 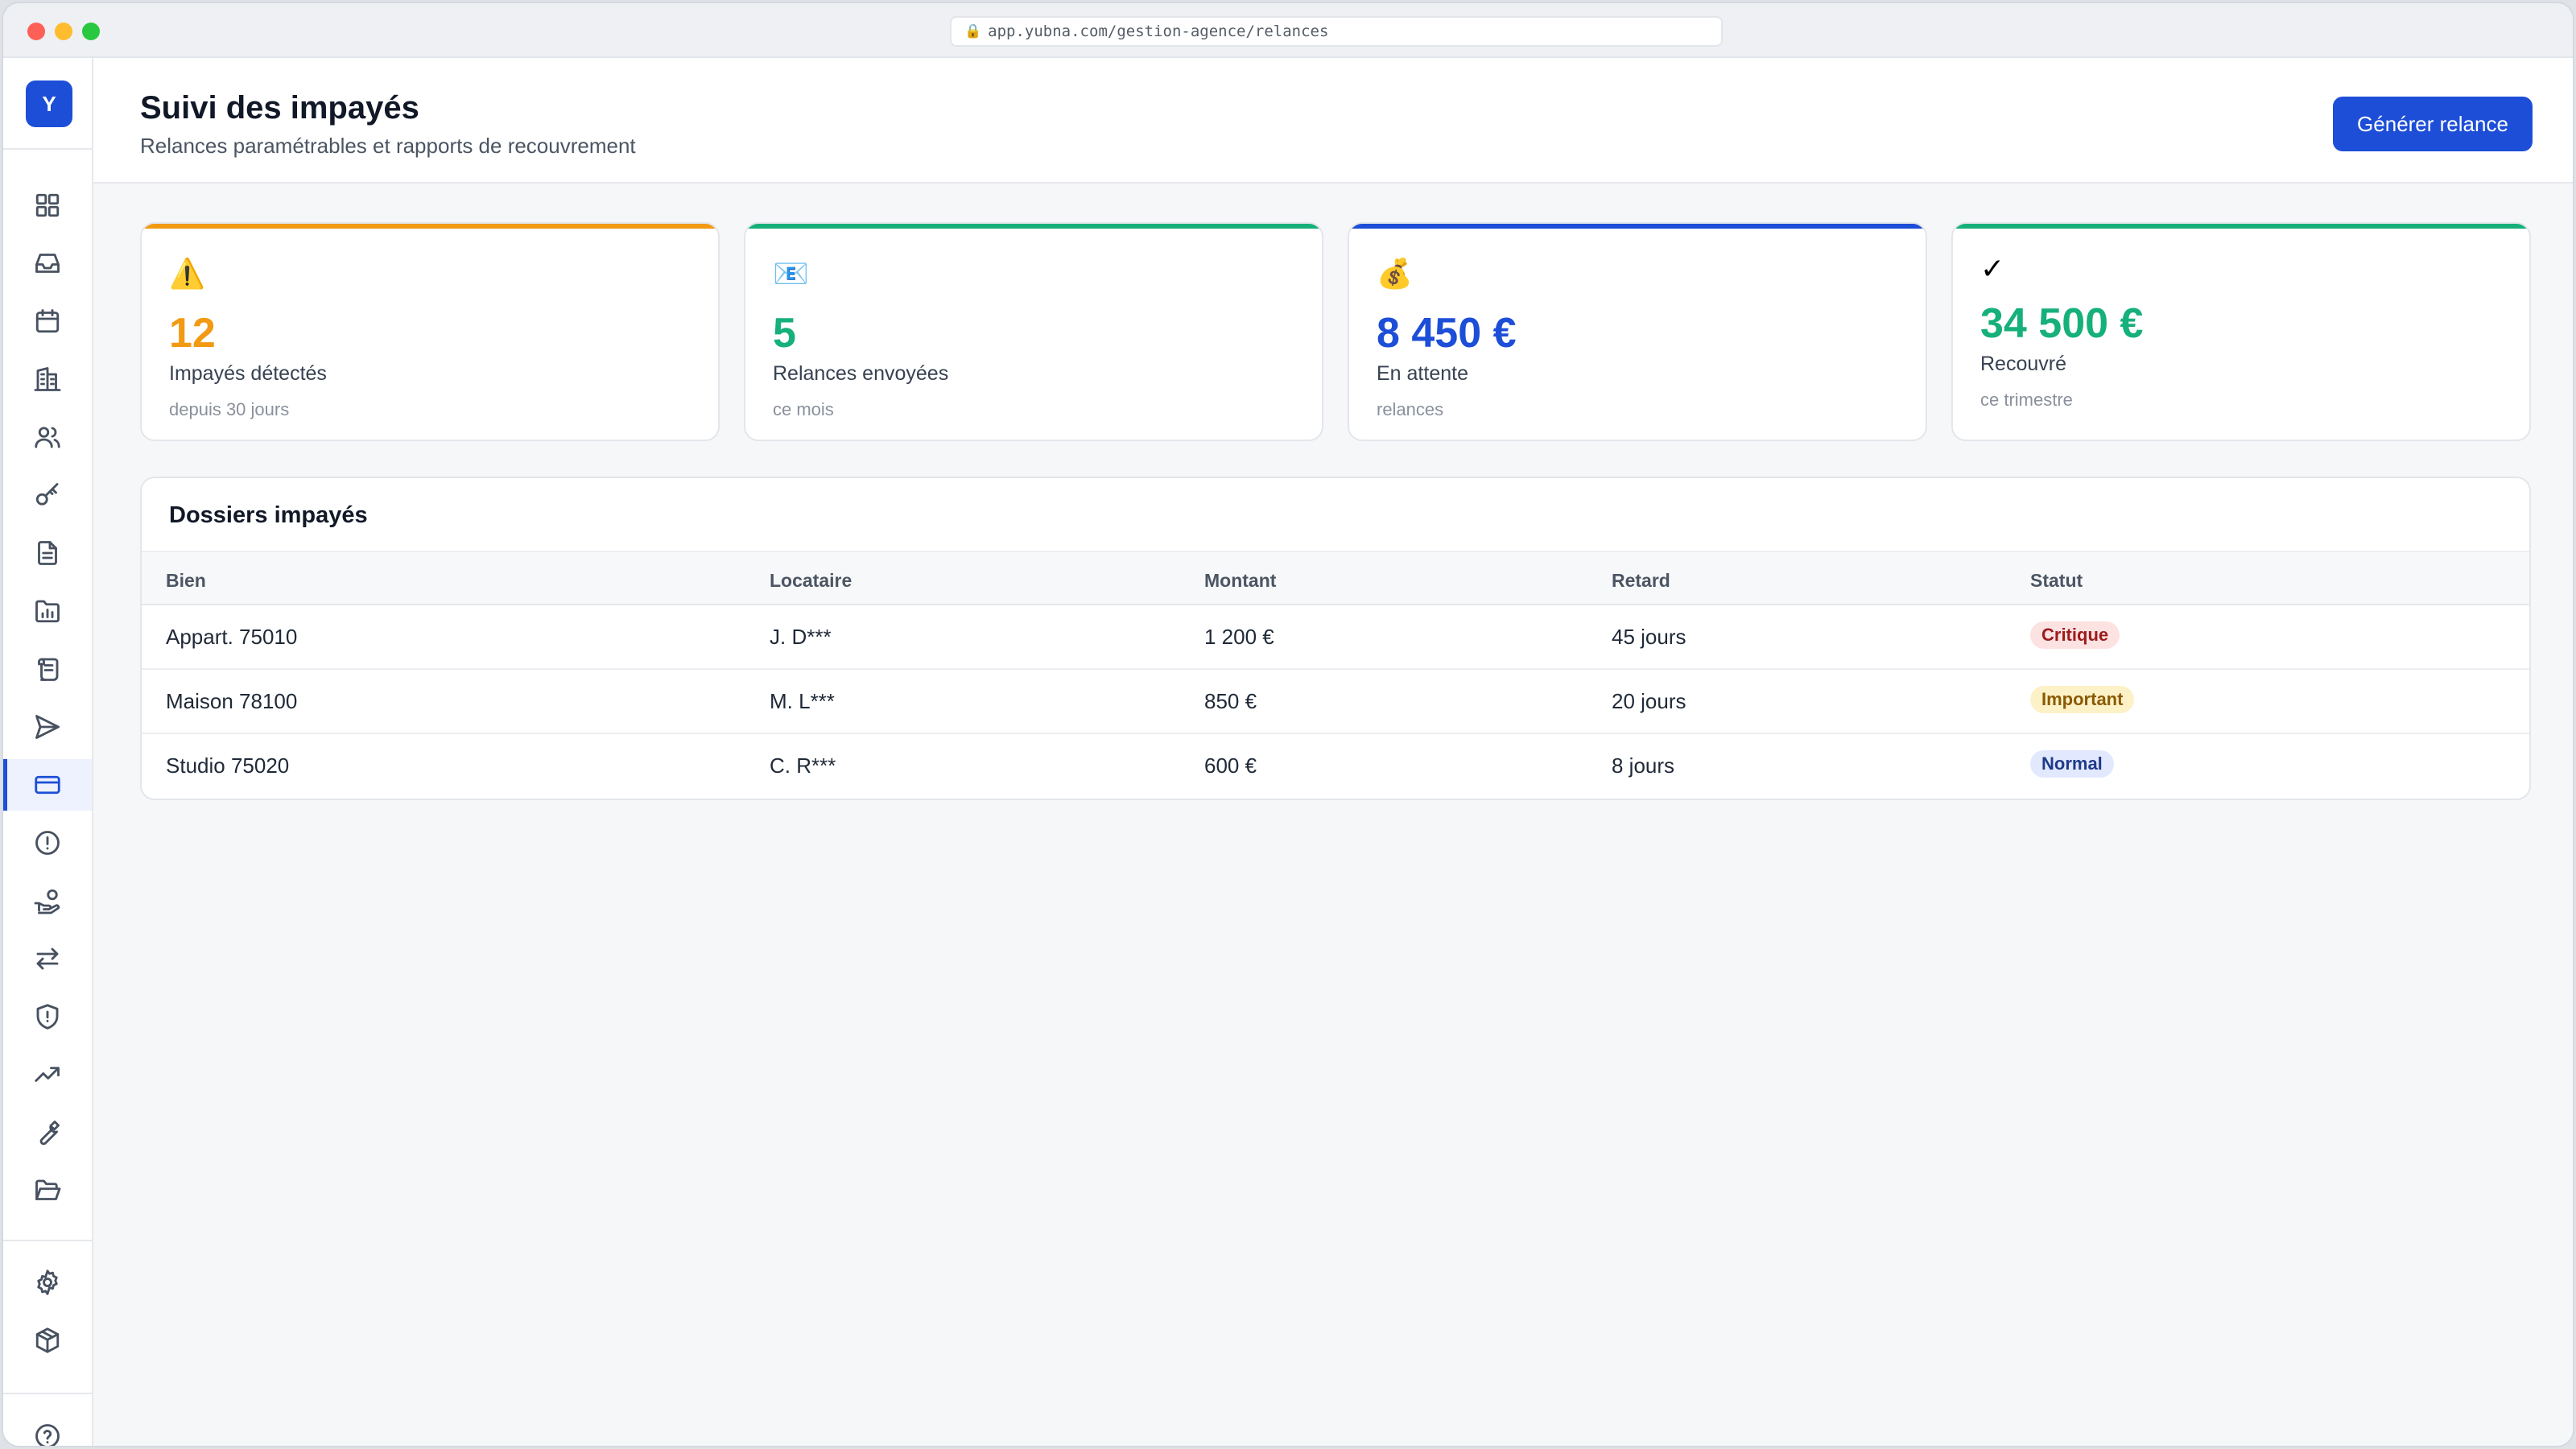 I want to click on sidebar-item-modules, so click(x=47, y=1340).